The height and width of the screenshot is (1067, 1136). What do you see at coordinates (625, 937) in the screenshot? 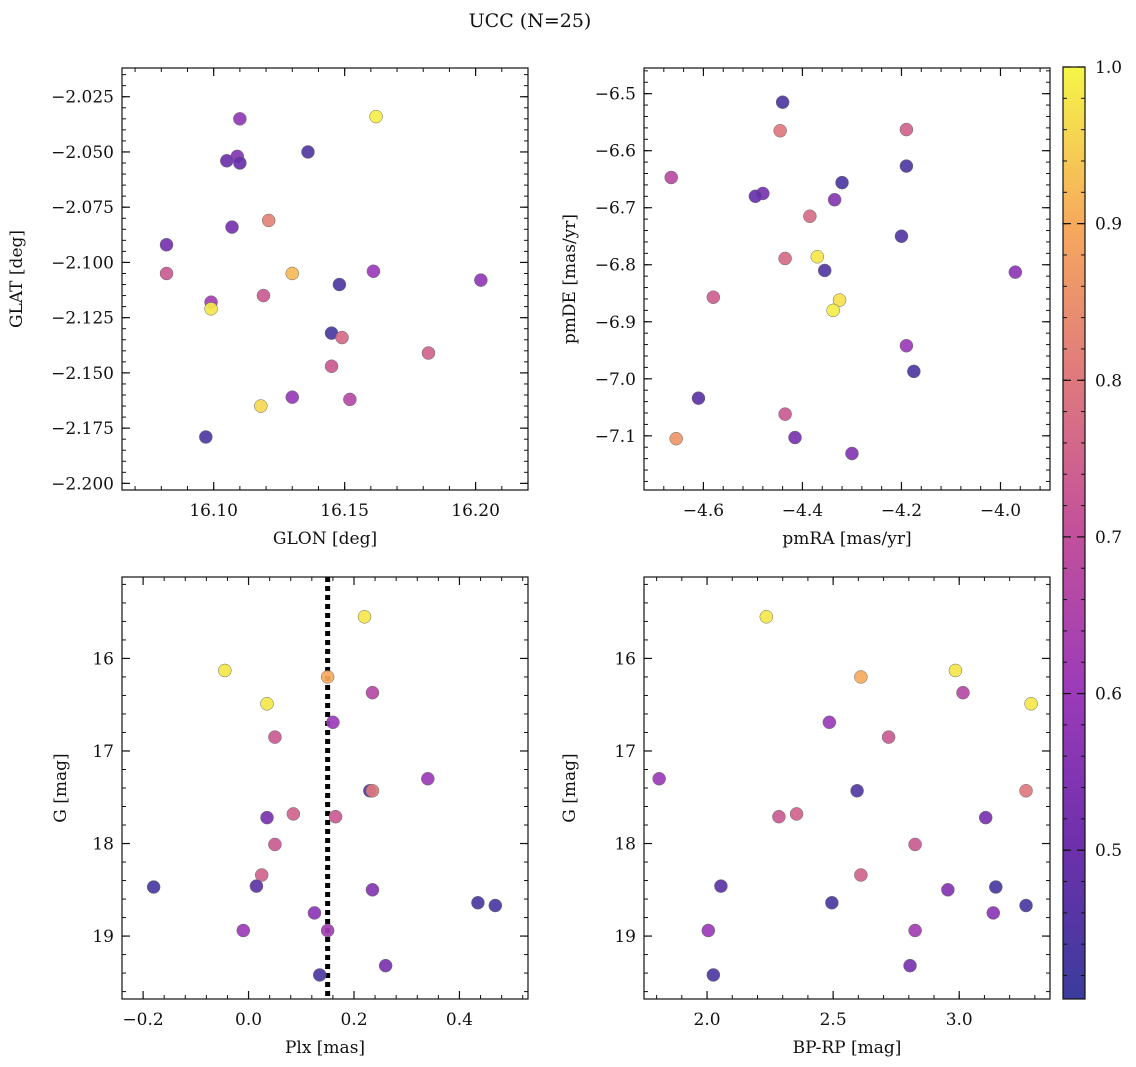
I see `y-tick-label: 19` at bounding box center [625, 937].